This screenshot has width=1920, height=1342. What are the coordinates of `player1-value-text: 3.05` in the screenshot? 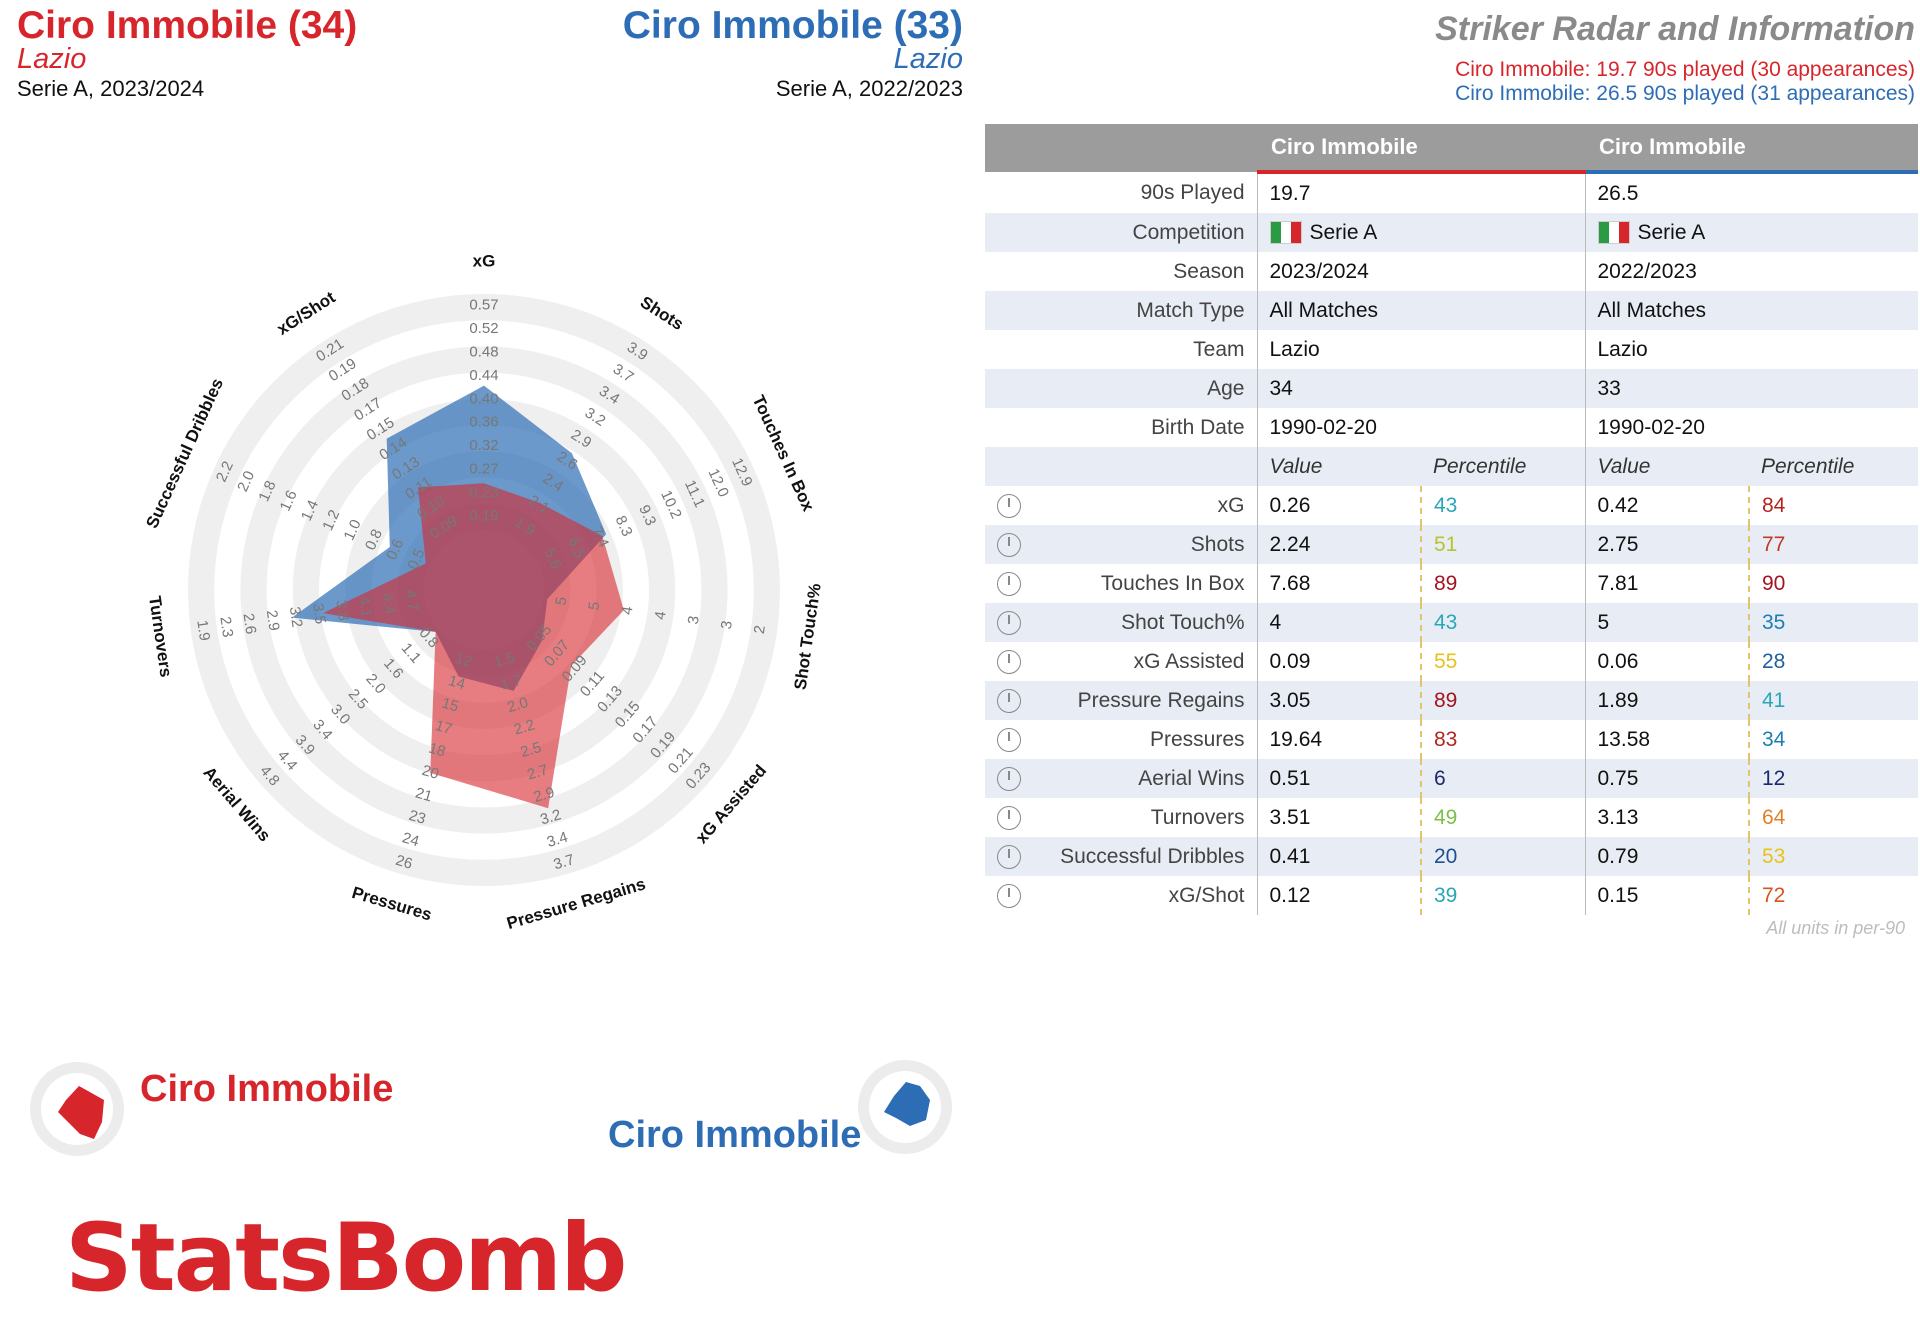 It's located at (1290, 700).